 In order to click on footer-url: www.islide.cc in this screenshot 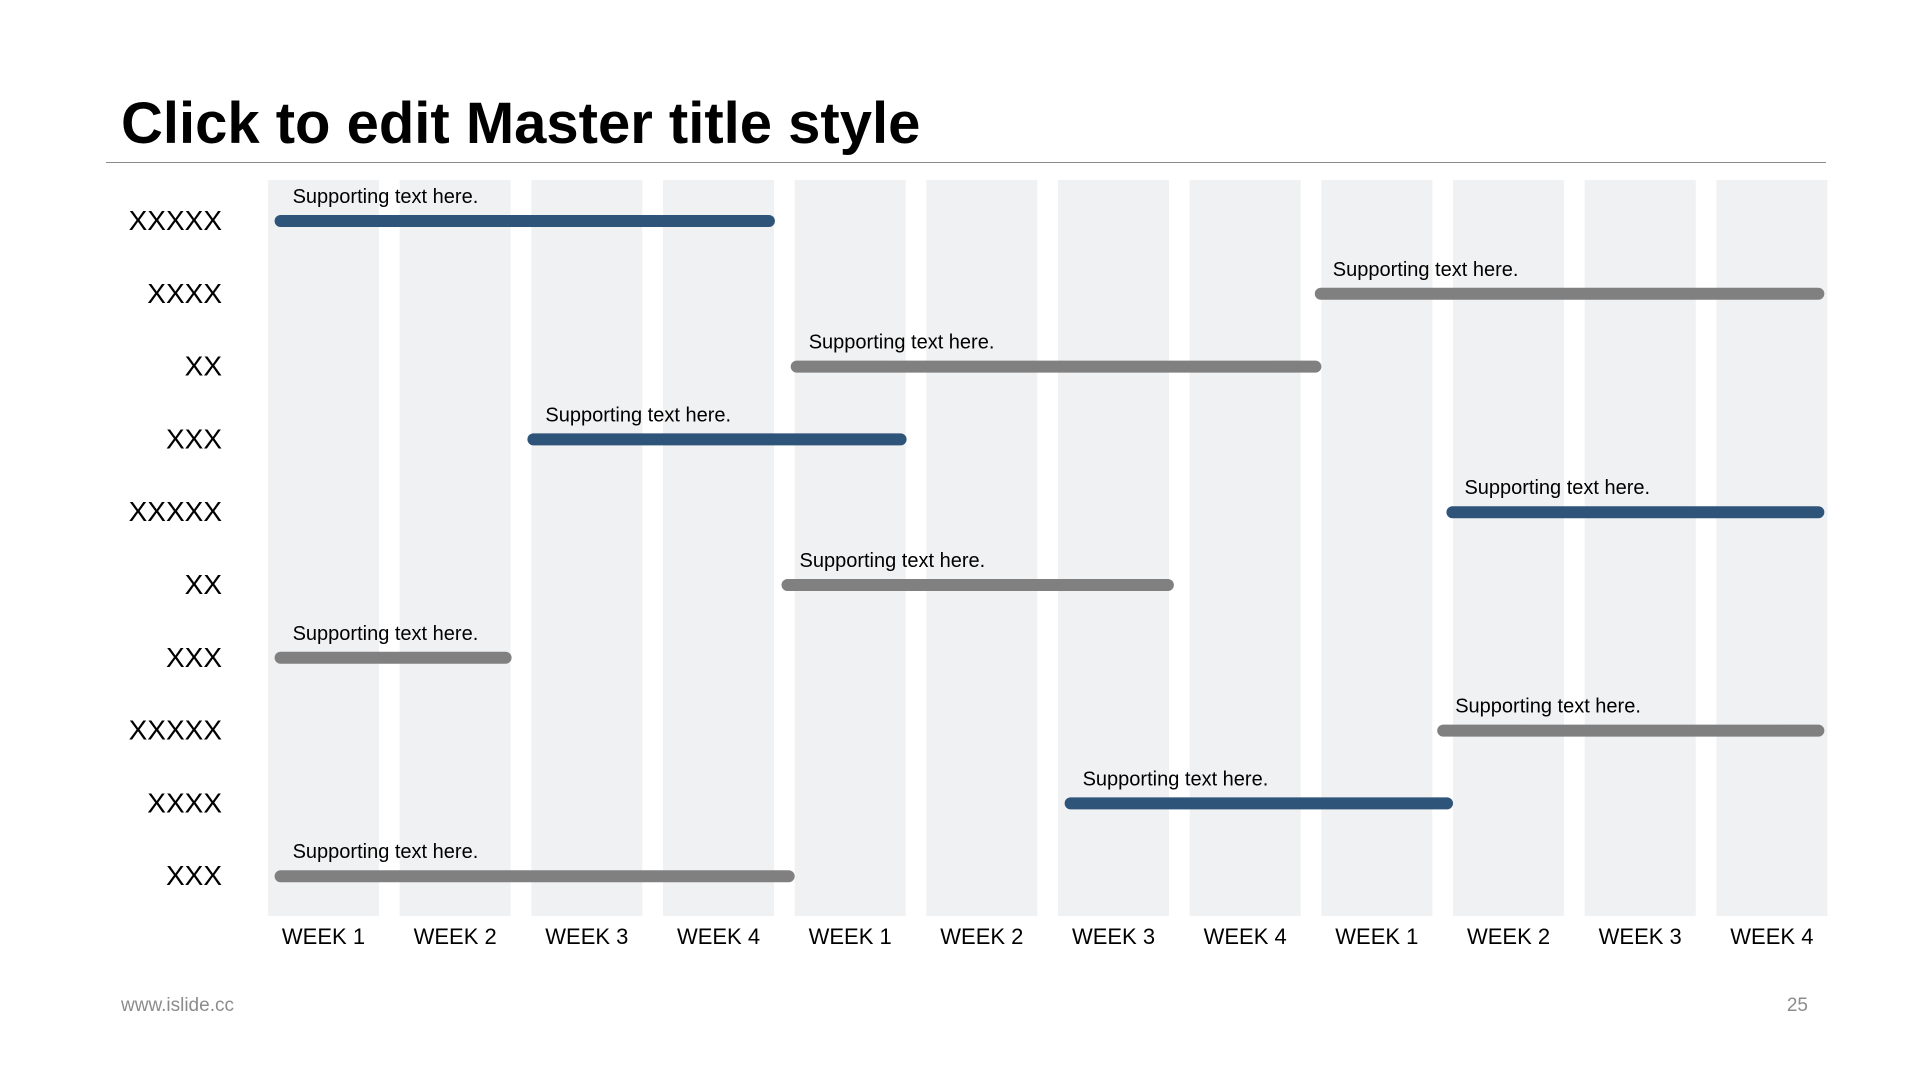, I will do `click(177, 1005)`.